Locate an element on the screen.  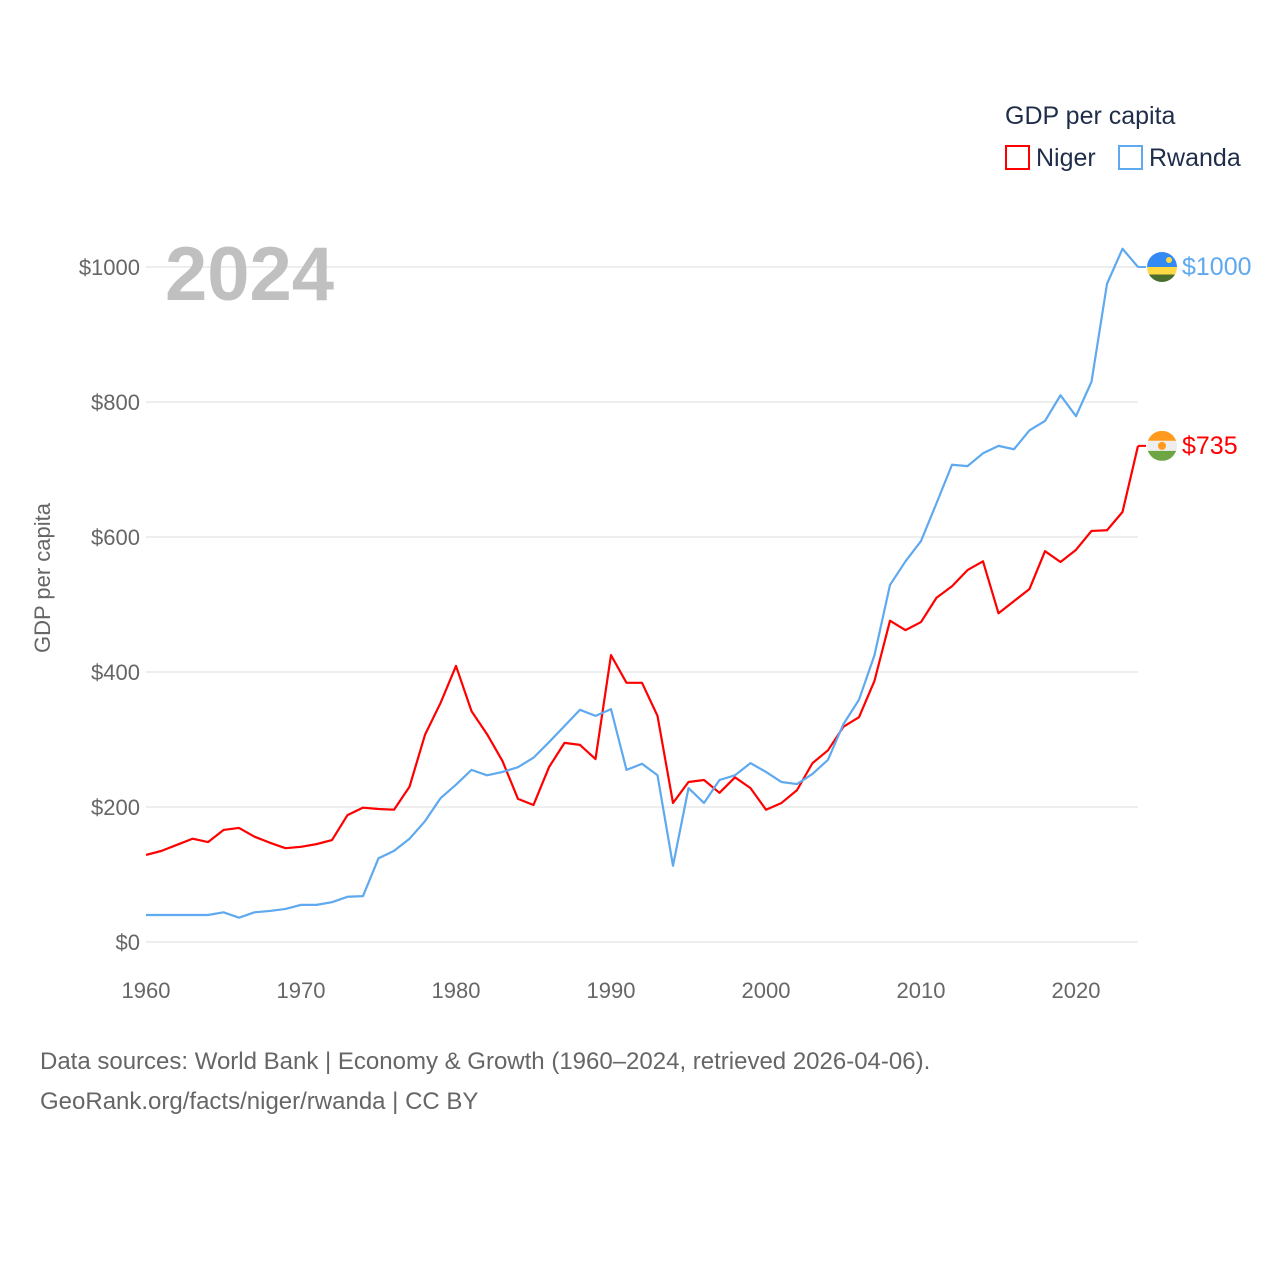
legend-label-rwanda: Rwanda is located at coordinates (1195, 158).